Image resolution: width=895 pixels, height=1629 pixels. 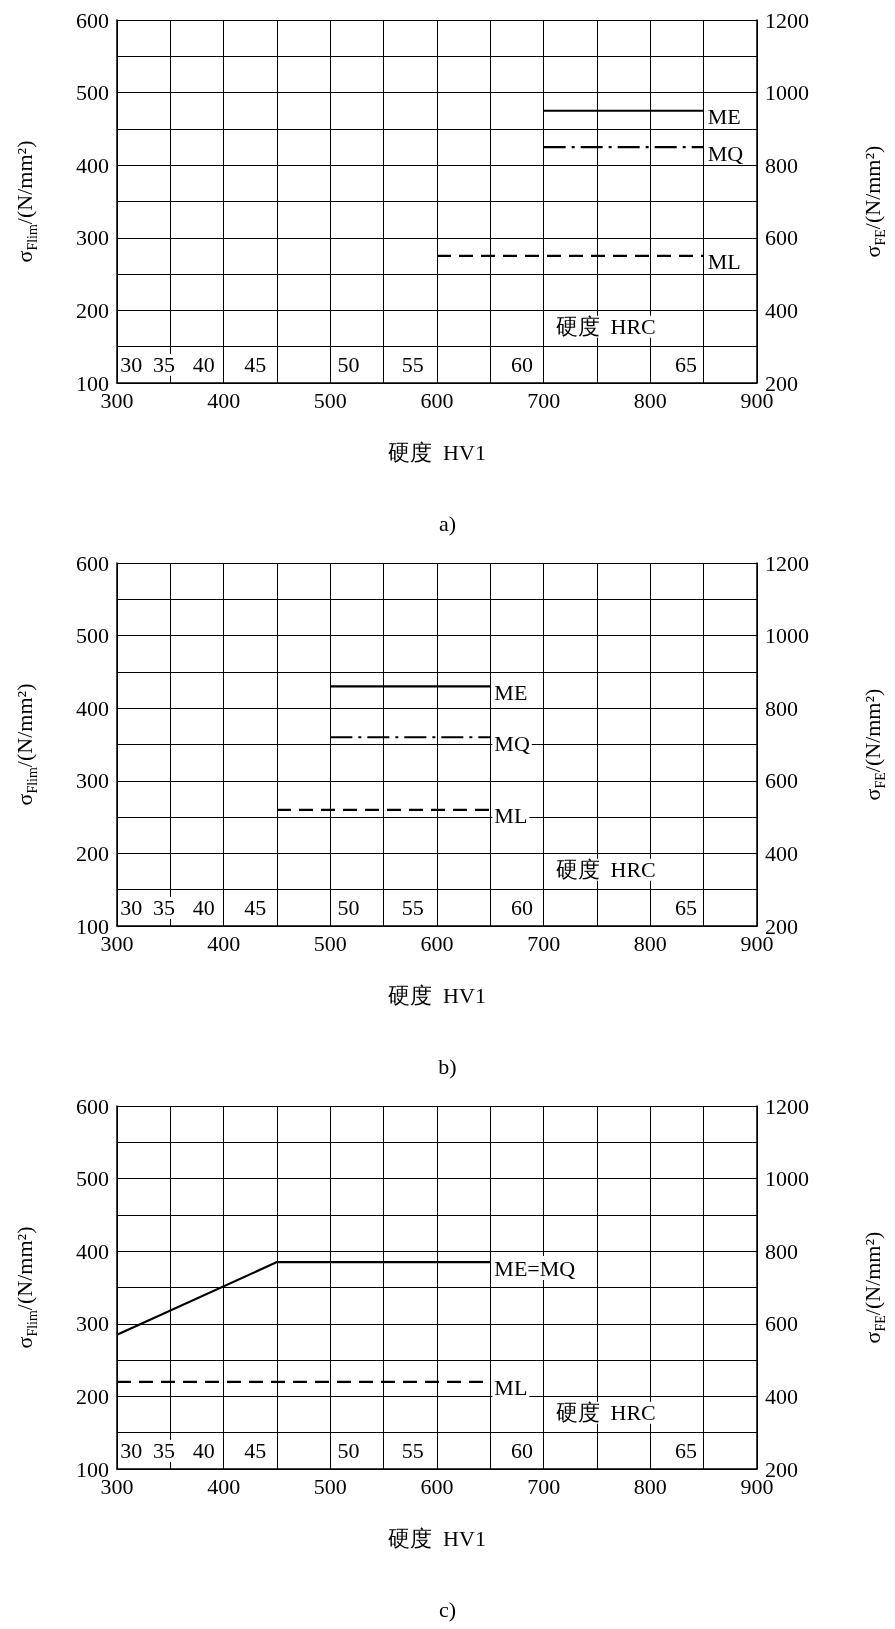 What do you see at coordinates (535, 1268) in the screenshot?
I see `series-label: ME=MQ` at bounding box center [535, 1268].